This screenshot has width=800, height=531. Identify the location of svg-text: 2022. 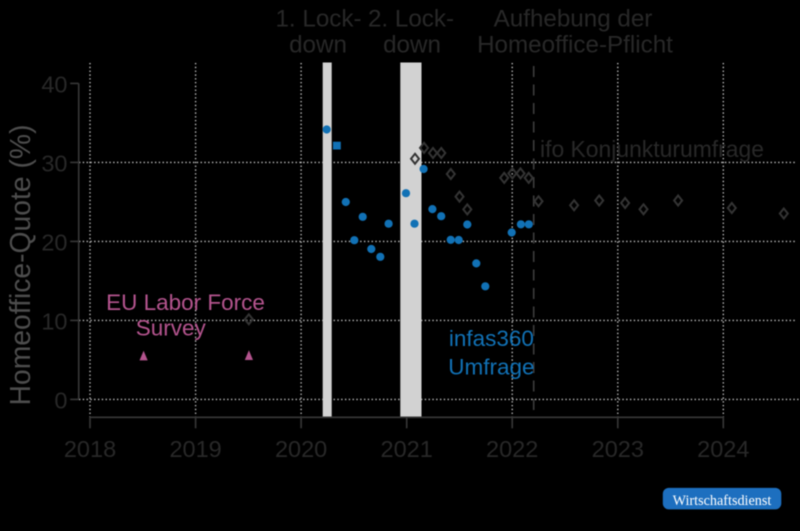
(512, 449).